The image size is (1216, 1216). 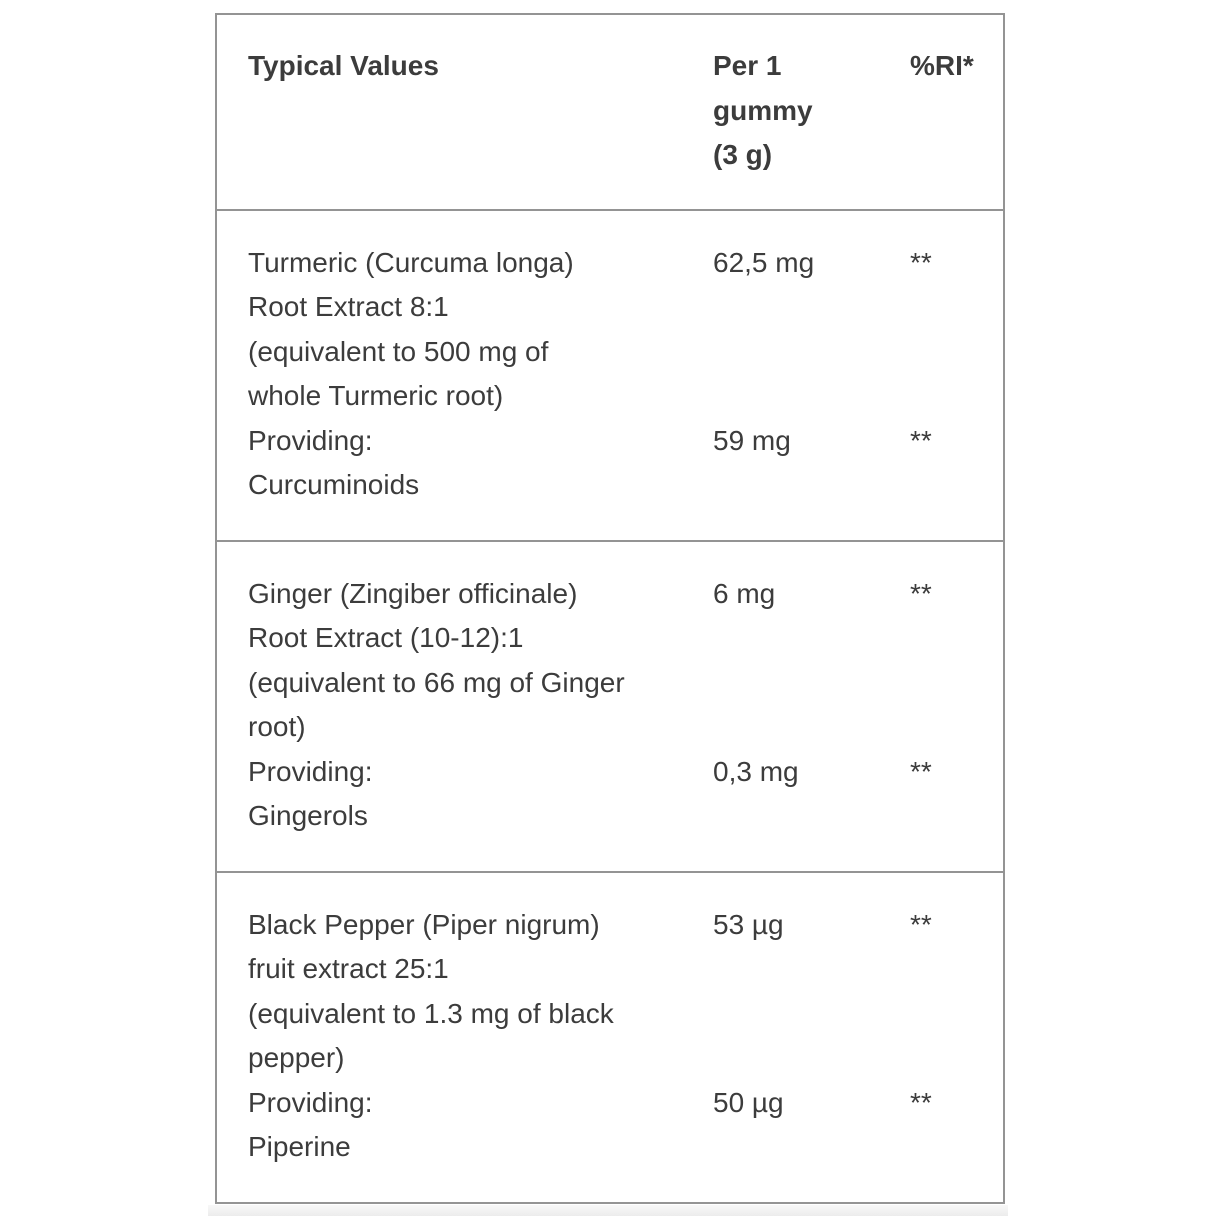 I want to click on next-section-edge, so click(x=608, y=1210).